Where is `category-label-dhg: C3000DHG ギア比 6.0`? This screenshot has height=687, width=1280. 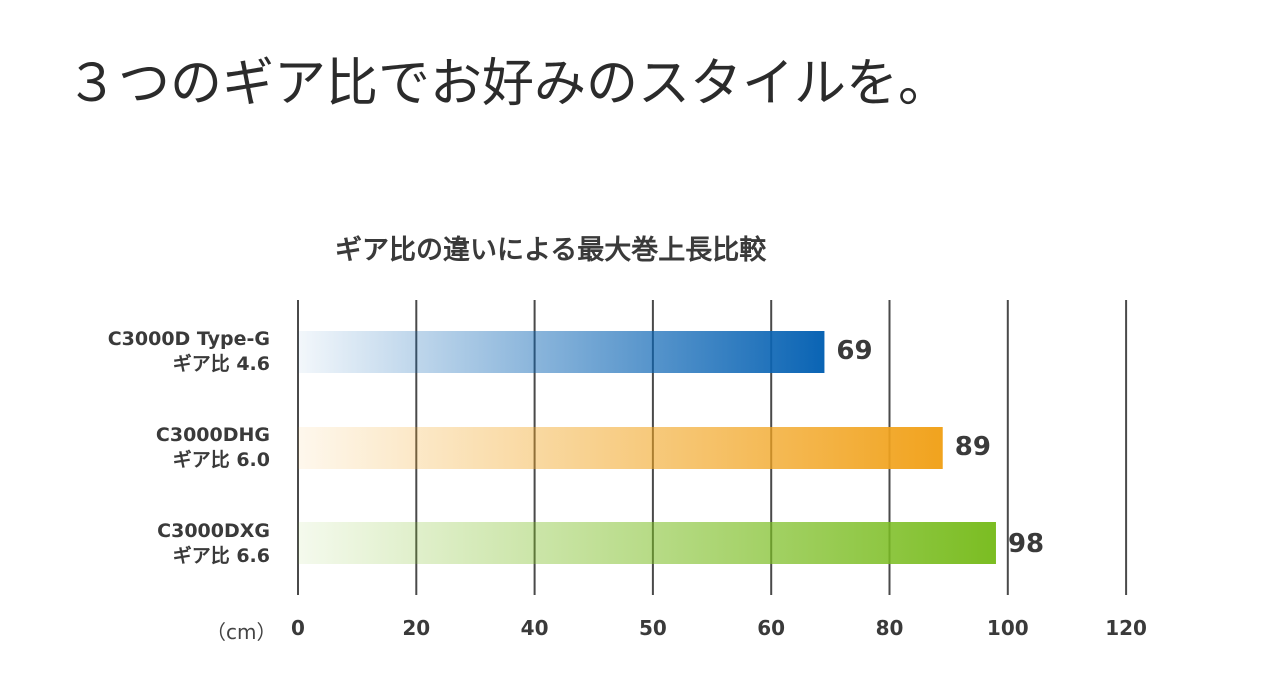 category-label-dhg: C3000DHG ギア比 6.0 is located at coordinates (212, 447).